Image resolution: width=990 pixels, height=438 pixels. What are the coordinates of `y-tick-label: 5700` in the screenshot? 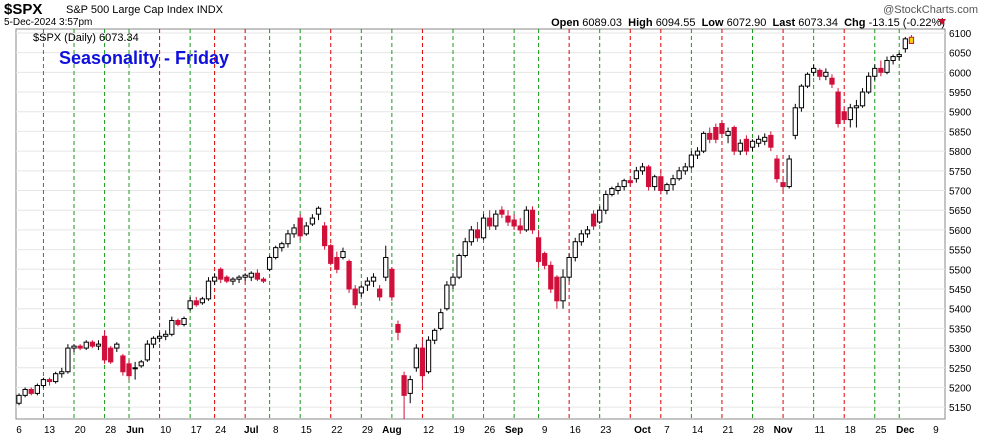 It's located at (960, 192).